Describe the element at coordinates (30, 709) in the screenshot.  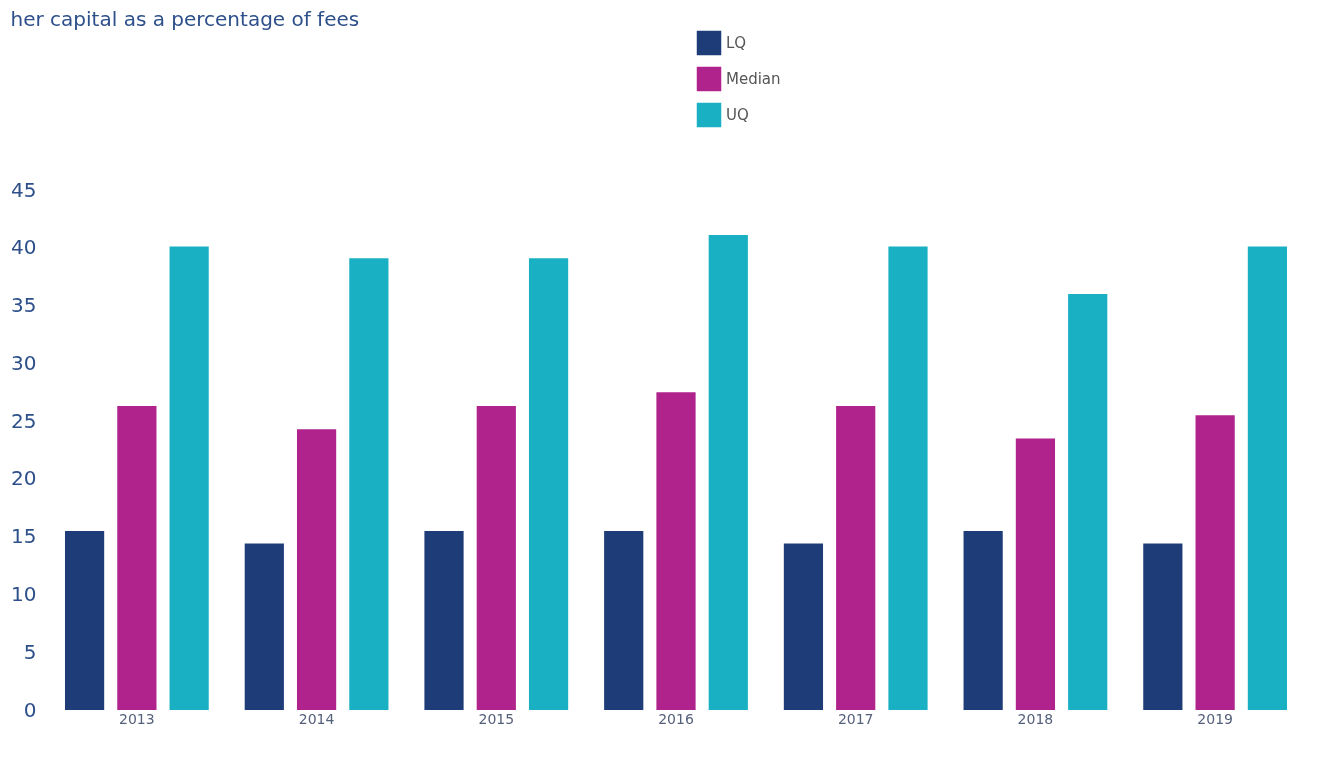
I see `y-tick-label: 0` at that location.